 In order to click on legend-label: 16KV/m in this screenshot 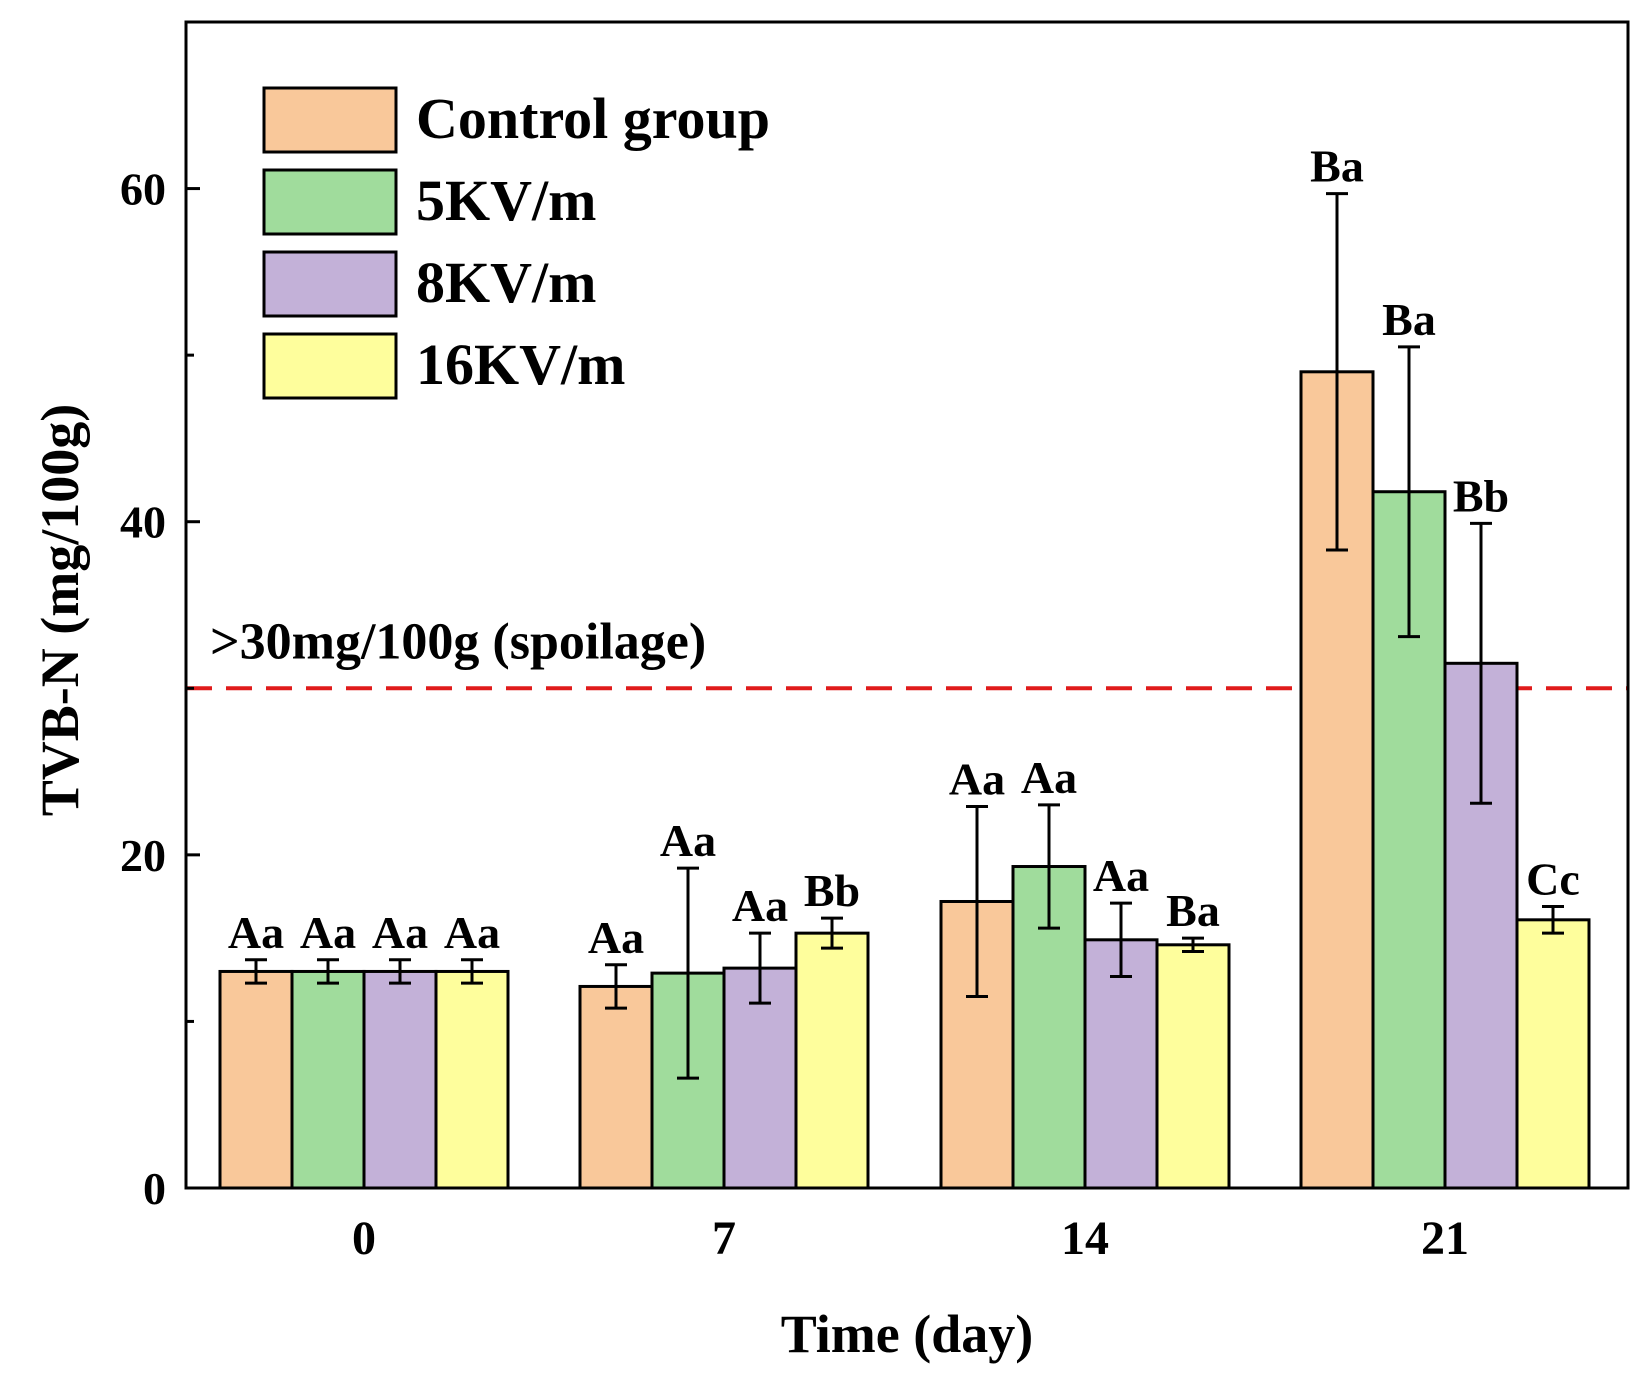, I will do `click(520, 364)`.